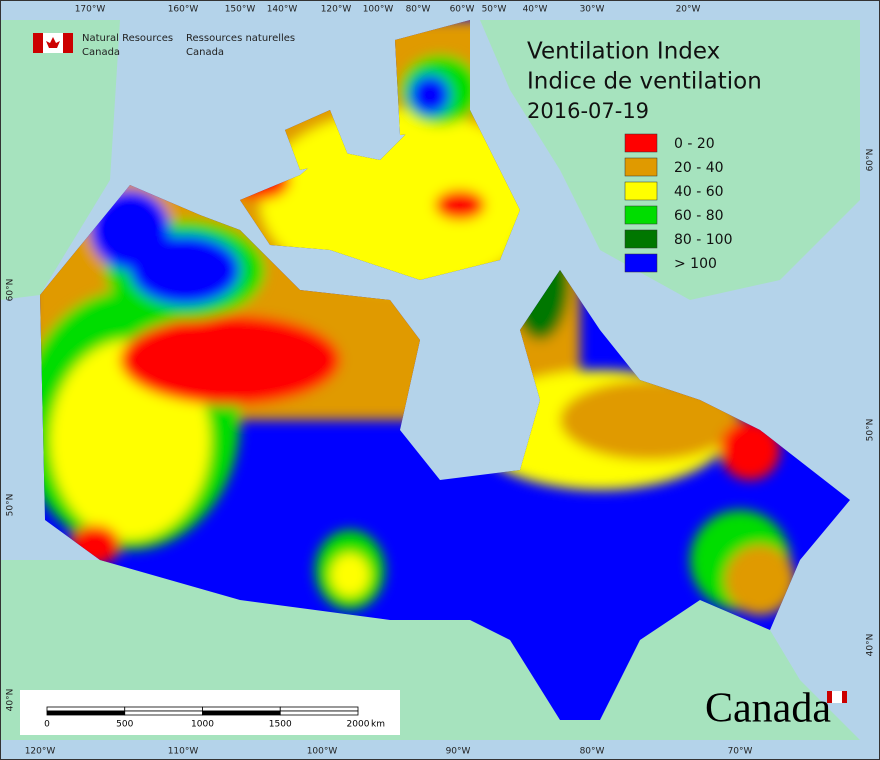  What do you see at coordinates (699, 192) in the screenshot?
I see `legend-label: 40 - 60` at bounding box center [699, 192].